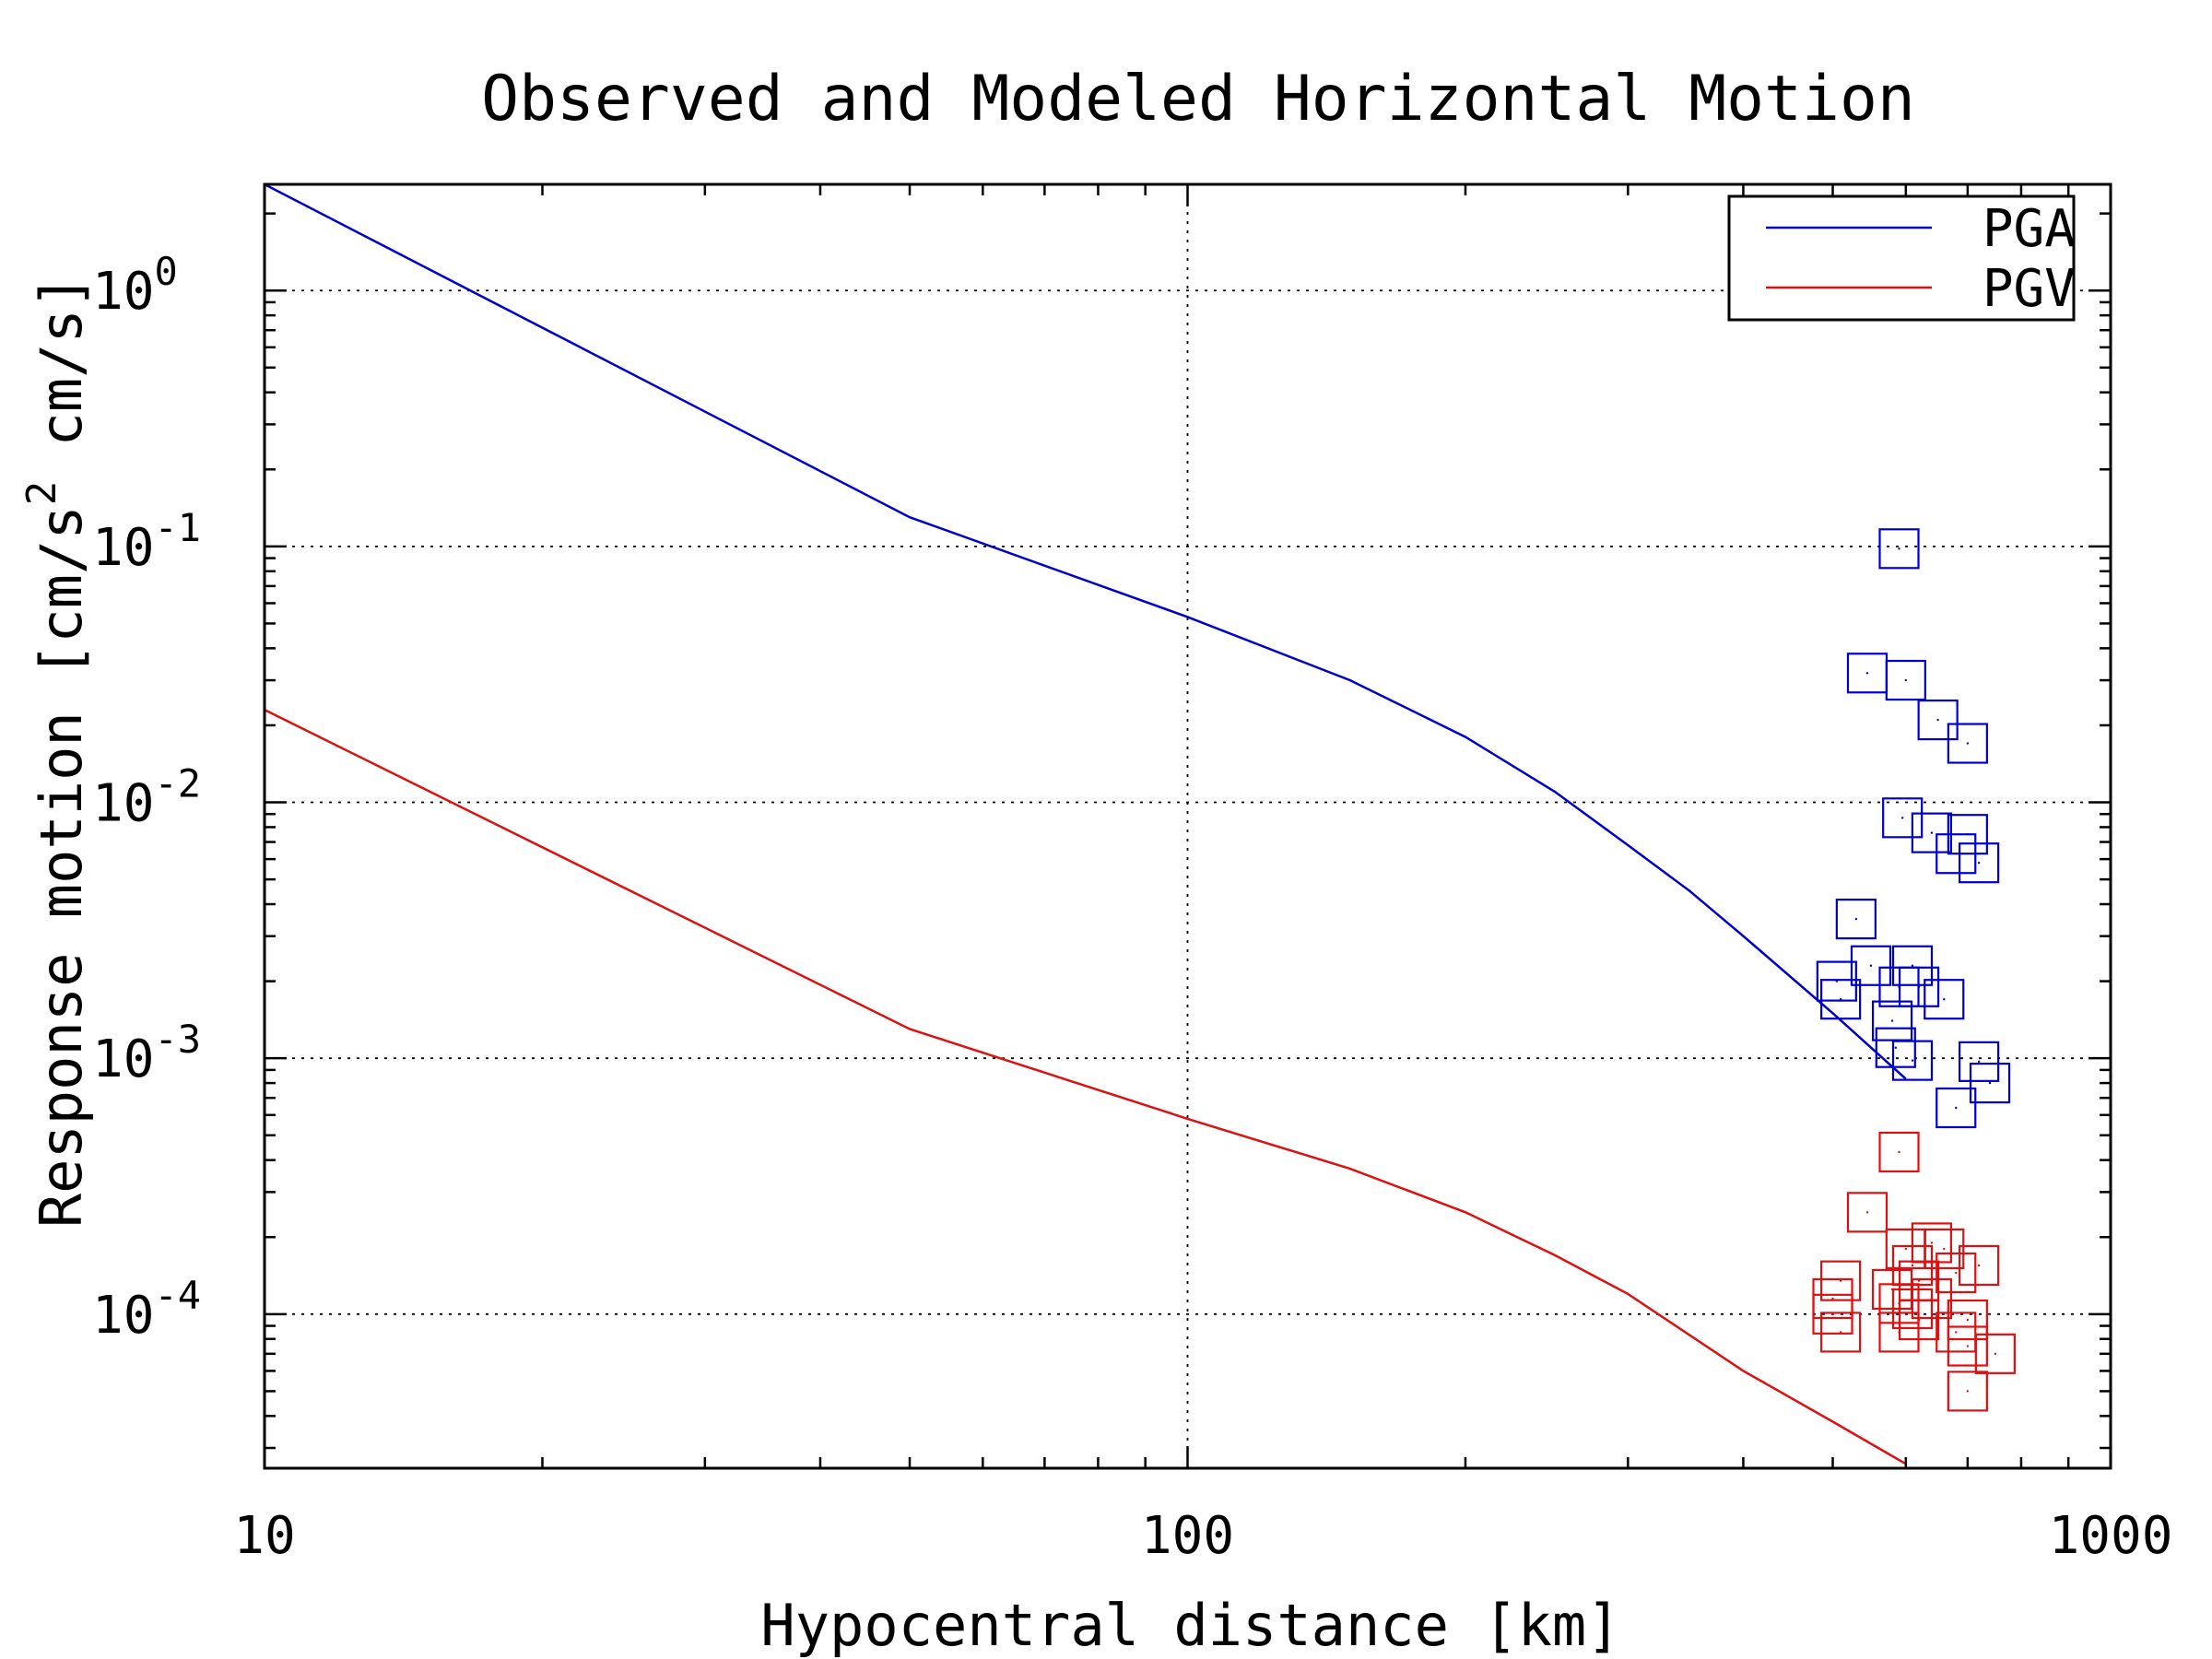 The image size is (2212, 1659). What do you see at coordinates (61, 378) in the screenshot?
I see `y-axis-label-rest: cm/s]` at bounding box center [61, 378].